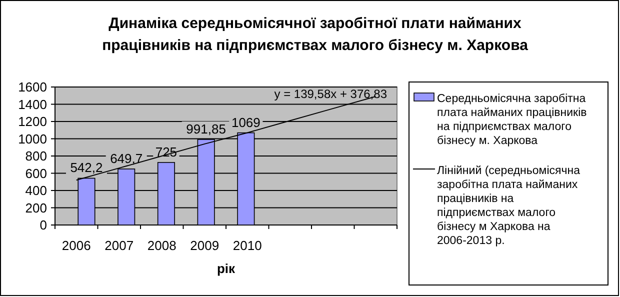 This screenshot has height=297, width=620. What do you see at coordinates (32, 138) in the screenshot?
I see `y-tick-label: 1000` at bounding box center [32, 138].